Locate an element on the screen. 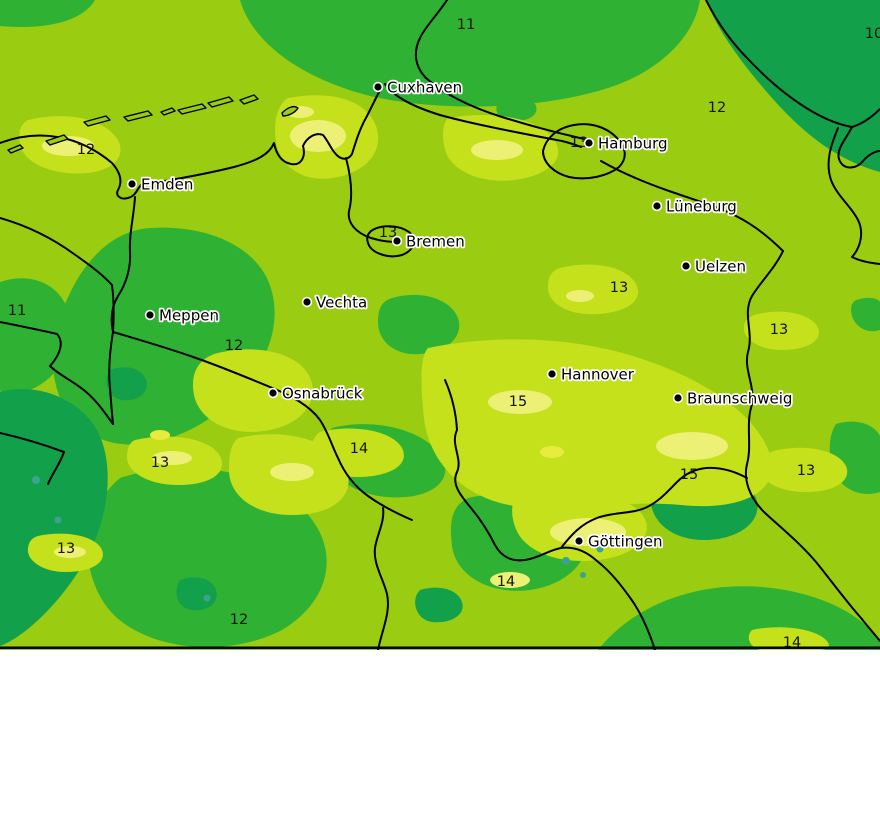 The width and height of the screenshot is (880, 830). temp-value-label: 10 is located at coordinates (872, 34).